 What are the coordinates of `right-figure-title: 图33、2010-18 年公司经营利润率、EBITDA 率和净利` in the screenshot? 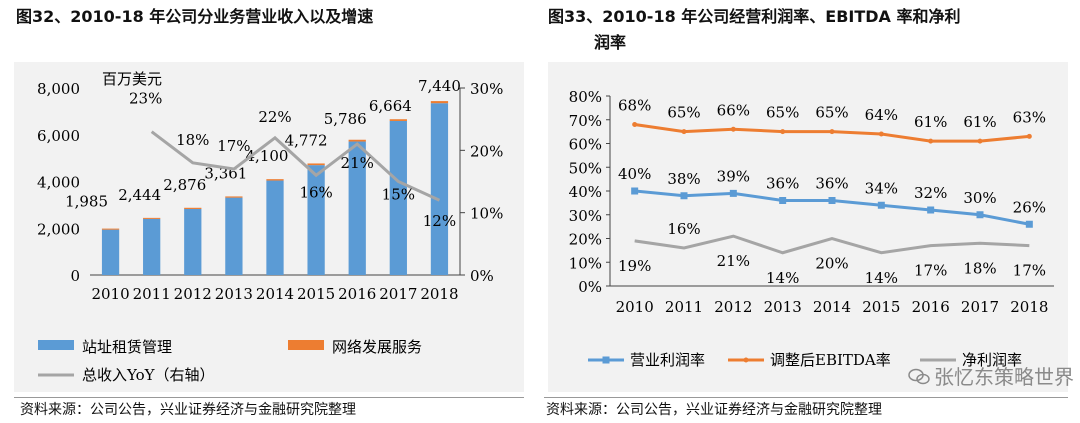 It's located at (754, 16).